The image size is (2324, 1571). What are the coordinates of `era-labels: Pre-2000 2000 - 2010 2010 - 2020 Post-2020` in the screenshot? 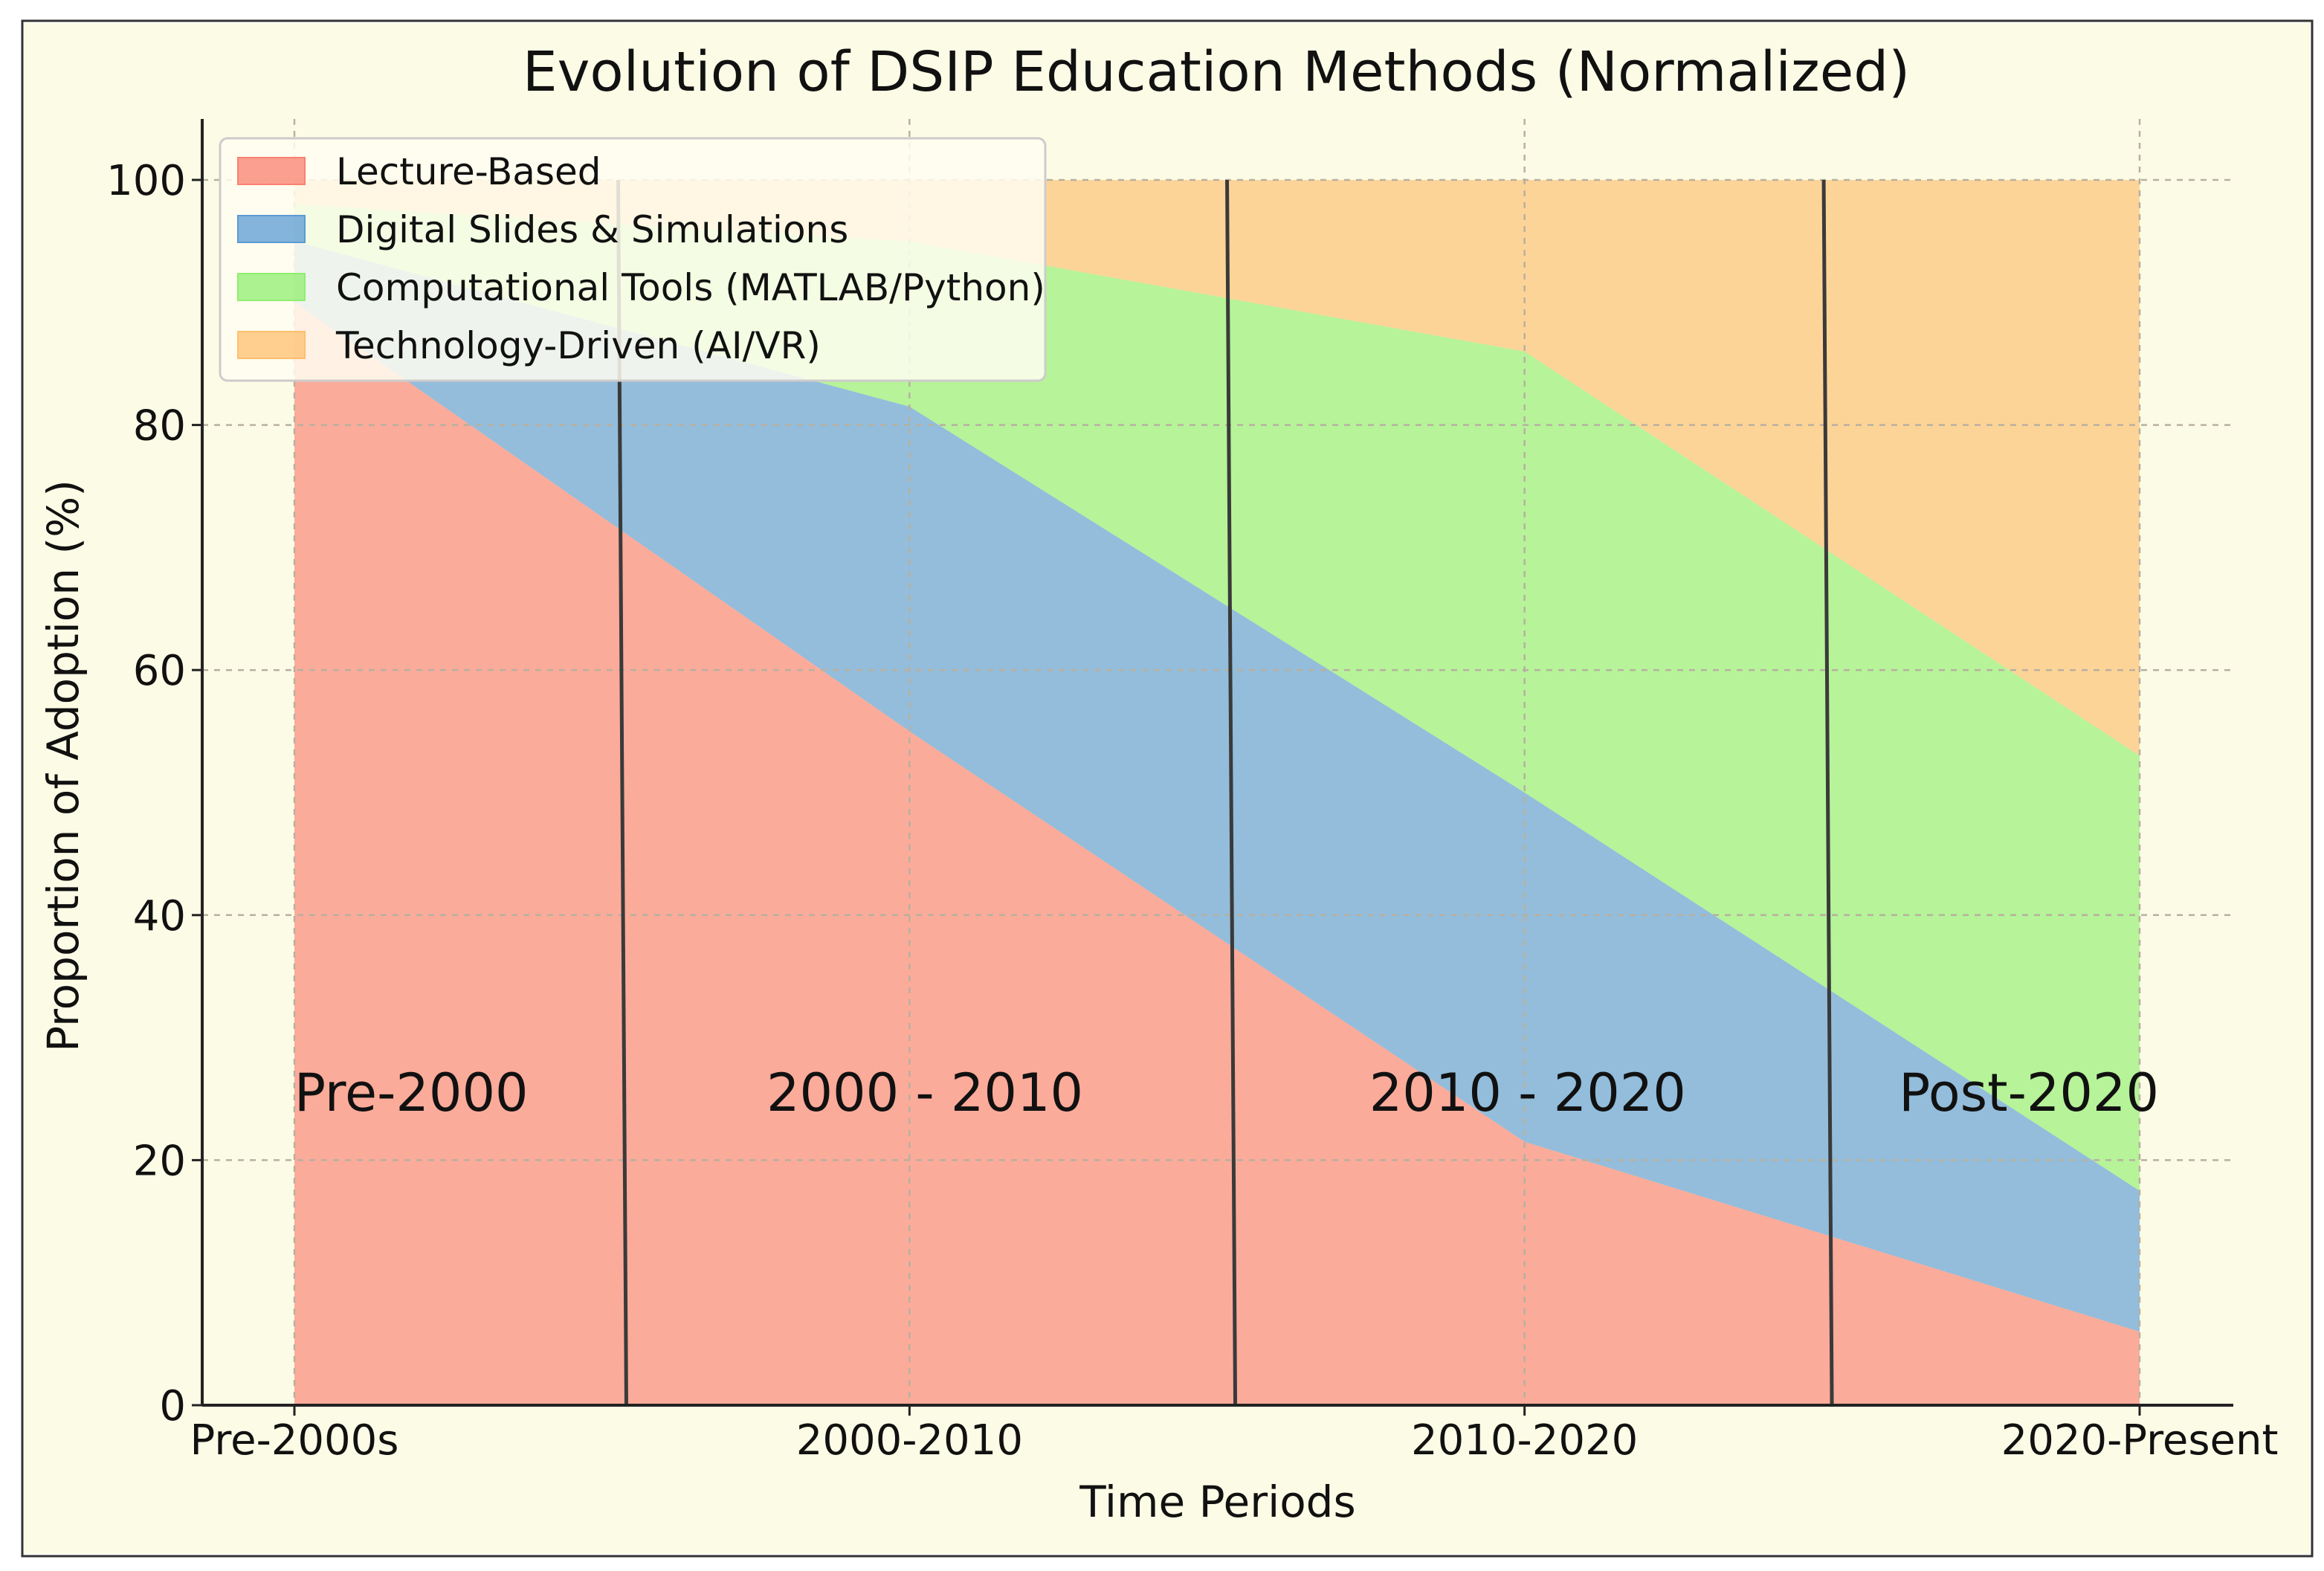 It's located at (1226, 1092).